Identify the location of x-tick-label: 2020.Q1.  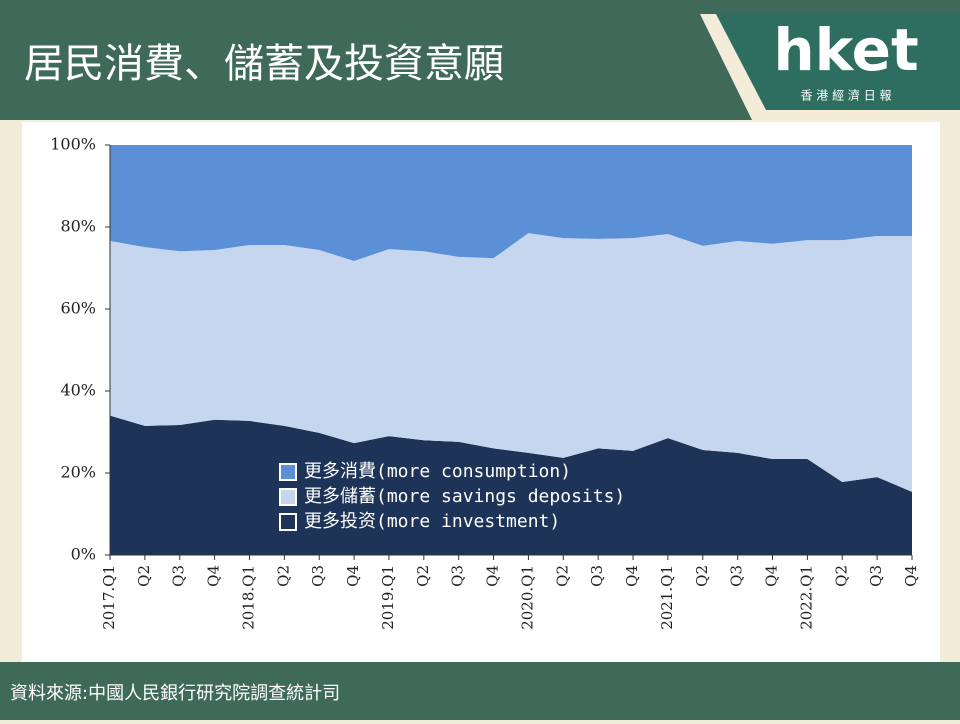
(527, 597).